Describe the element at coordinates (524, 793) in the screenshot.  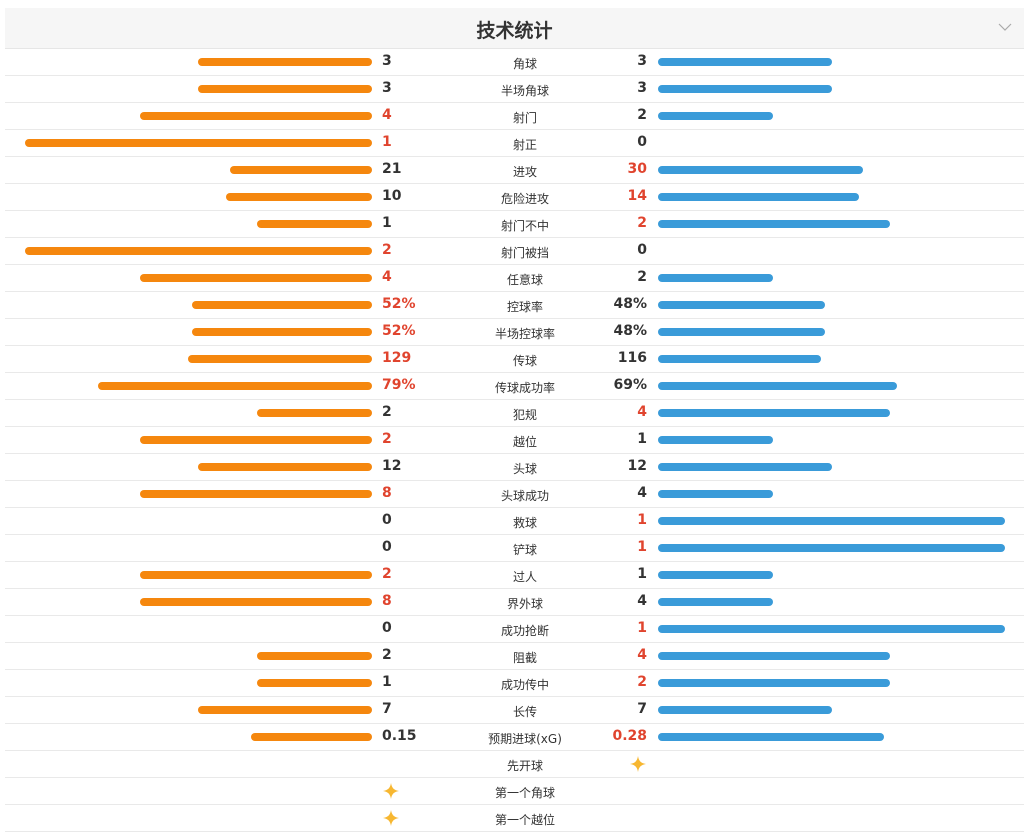
I see `event-label: 第一个角球` at that location.